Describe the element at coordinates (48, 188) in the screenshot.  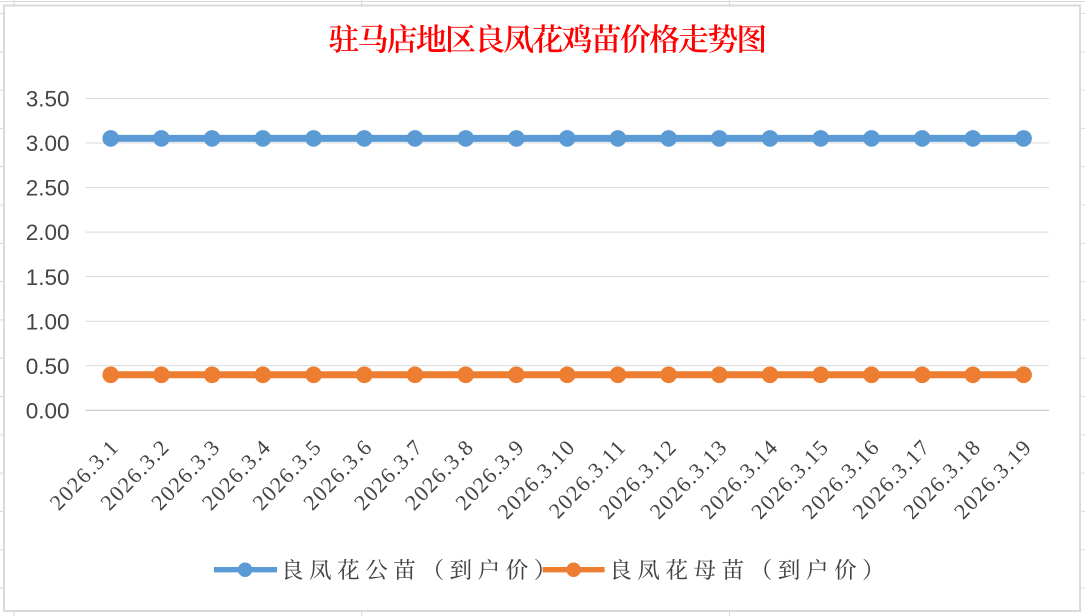
I see `svg-text: 2.50` at that location.